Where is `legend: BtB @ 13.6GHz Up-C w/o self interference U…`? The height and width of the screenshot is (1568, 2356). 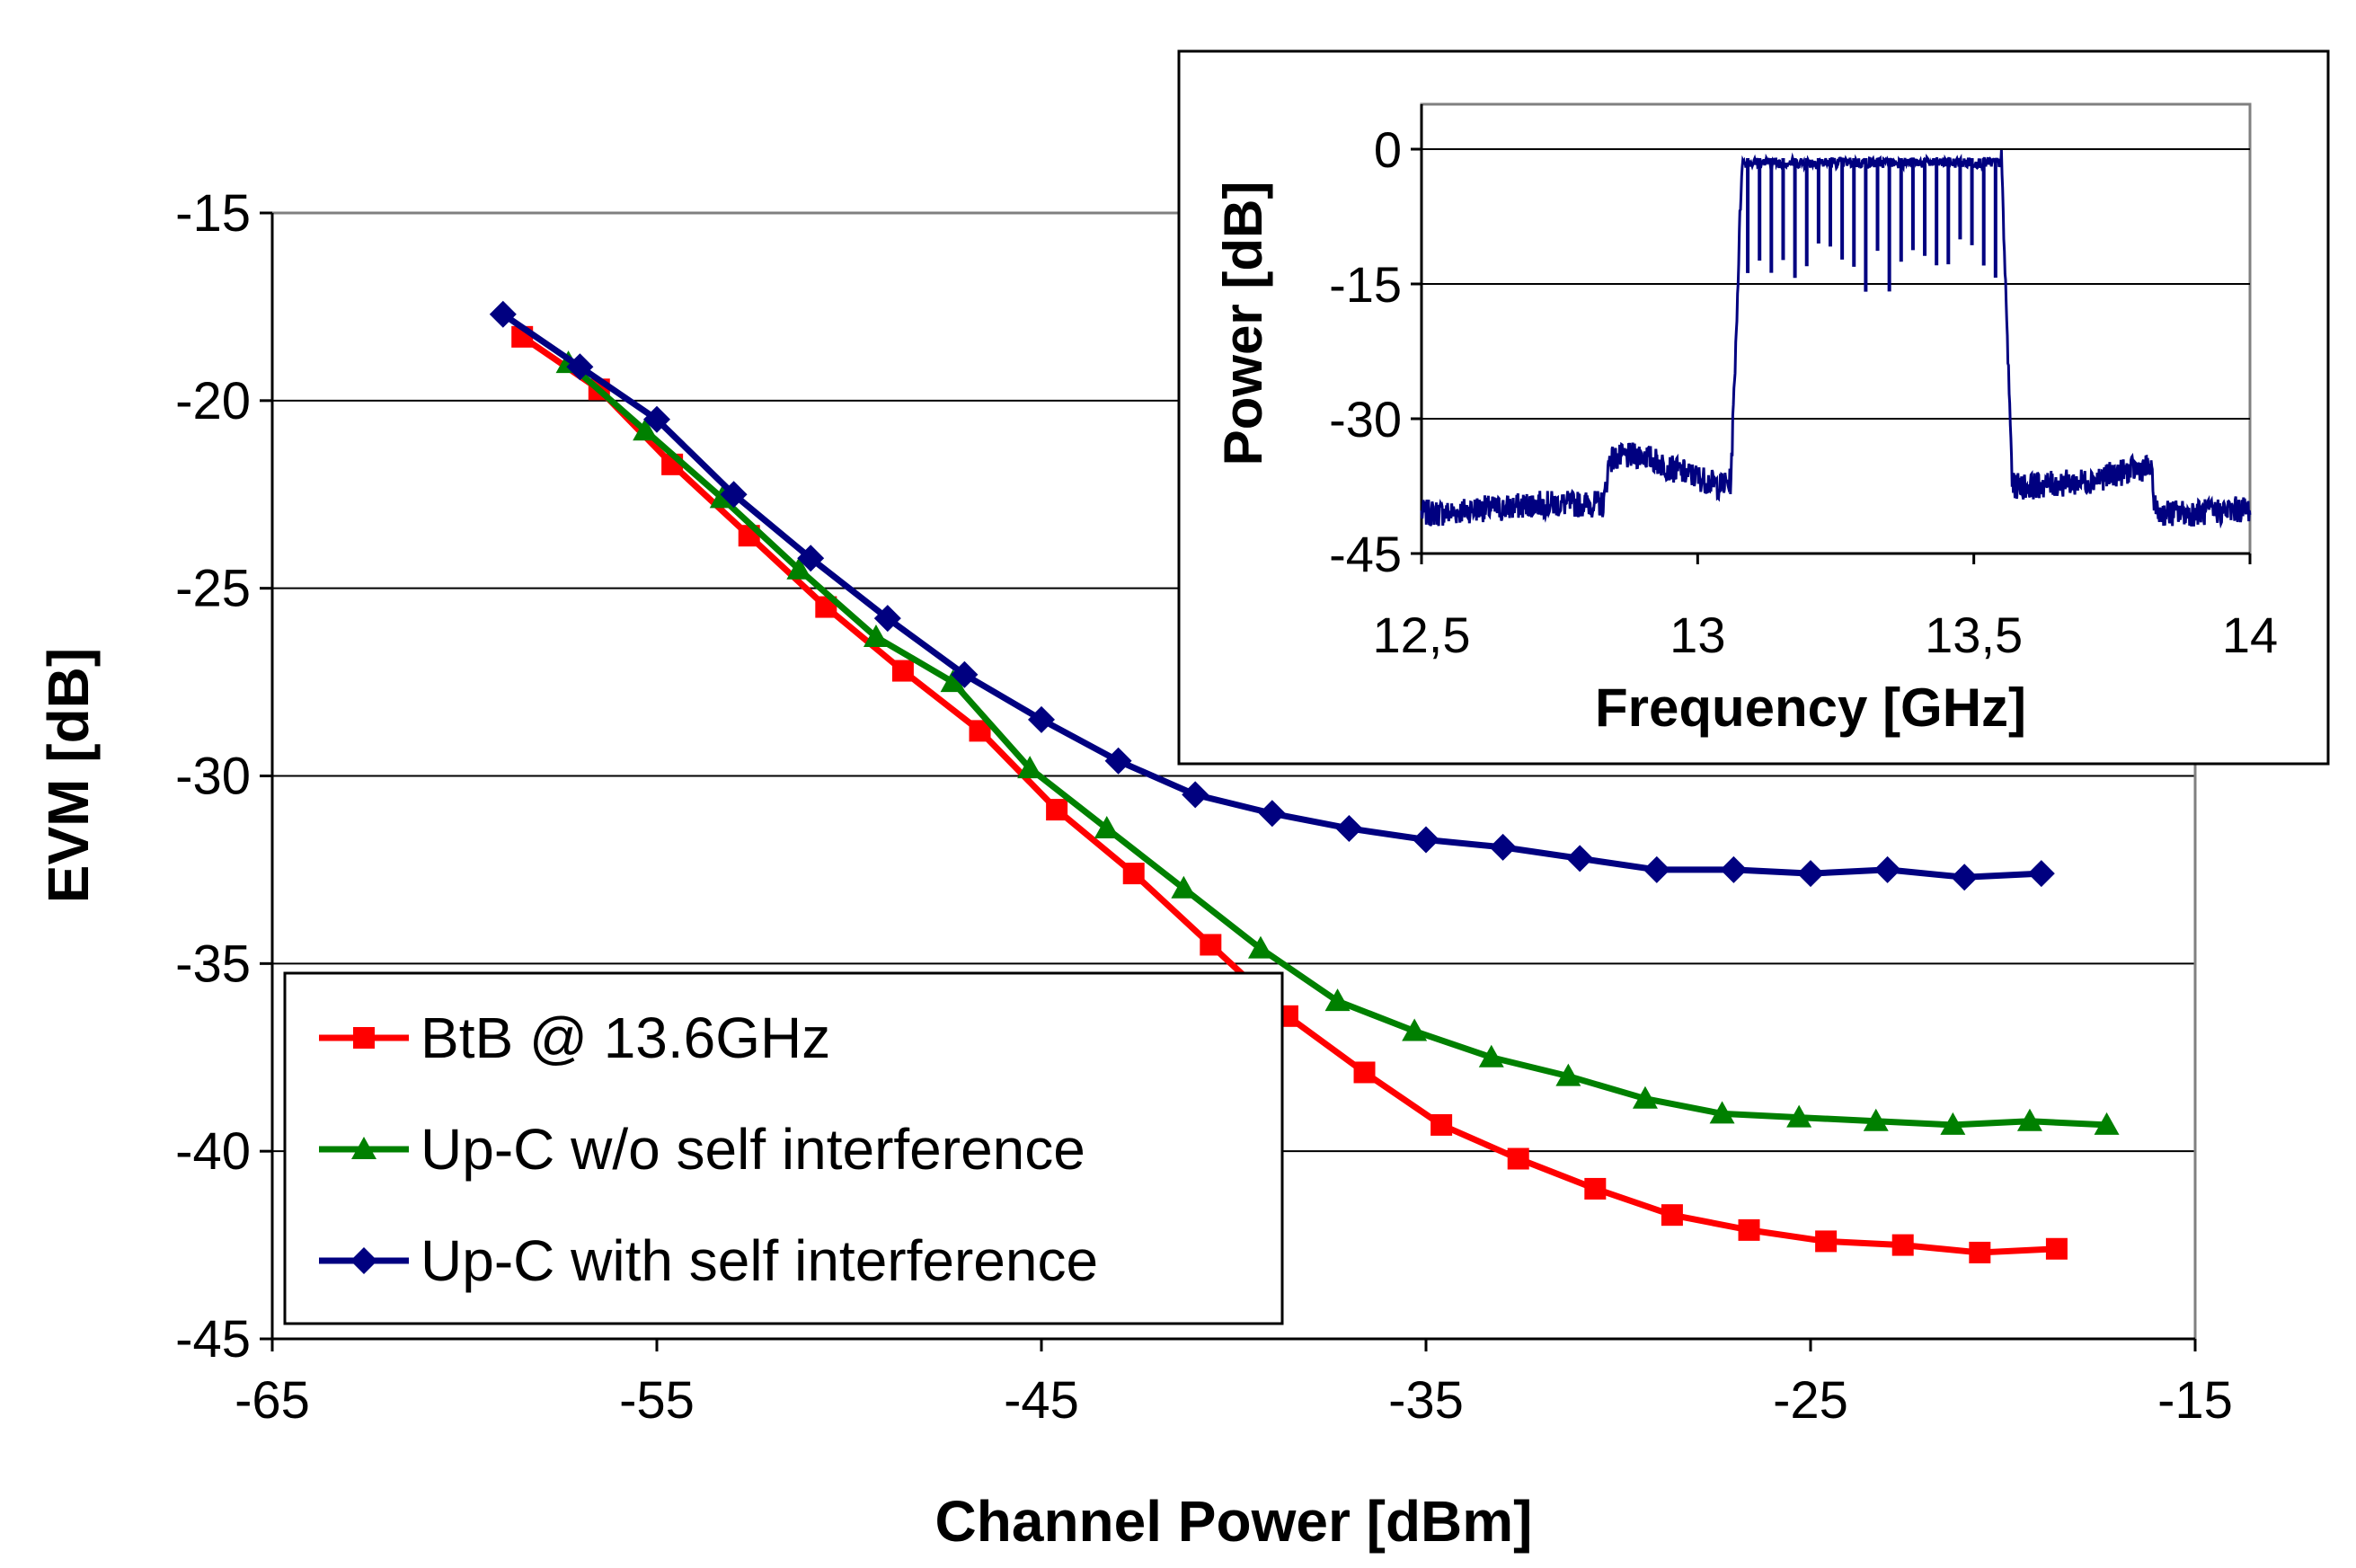 legend: BtB @ 13.6GHz Up-C w/o self interference U… is located at coordinates (783, 1148).